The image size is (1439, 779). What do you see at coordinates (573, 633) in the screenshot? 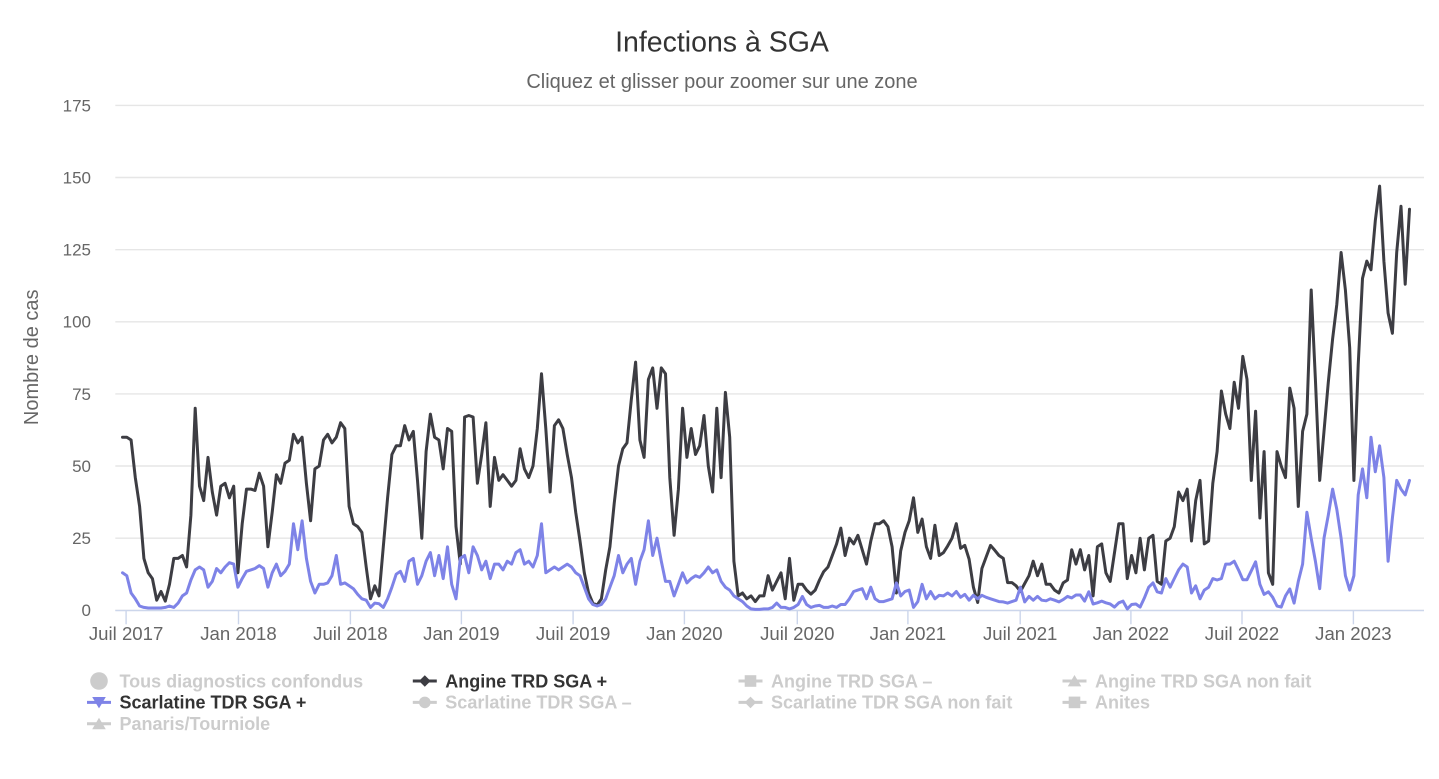
I see `svg-text: Juil 2019` at bounding box center [573, 633].